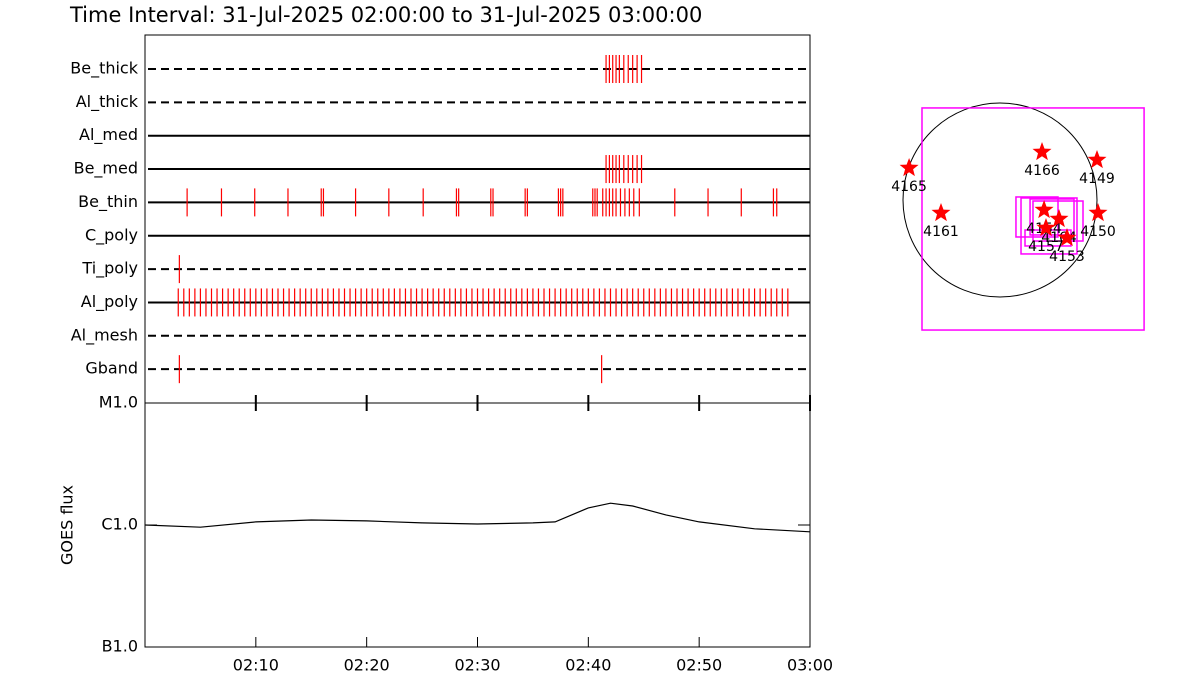 Image resolution: width=1200 pixels, height=700 pixels. What do you see at coordinates (120, 646) in the screenshot?
I see `y-tick-label: B1.0` at bounding box center [120, 646].